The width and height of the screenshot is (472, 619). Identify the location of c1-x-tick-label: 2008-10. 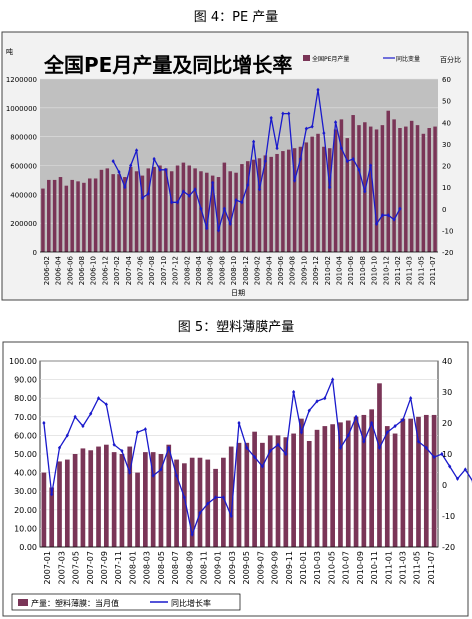
(234, 270).